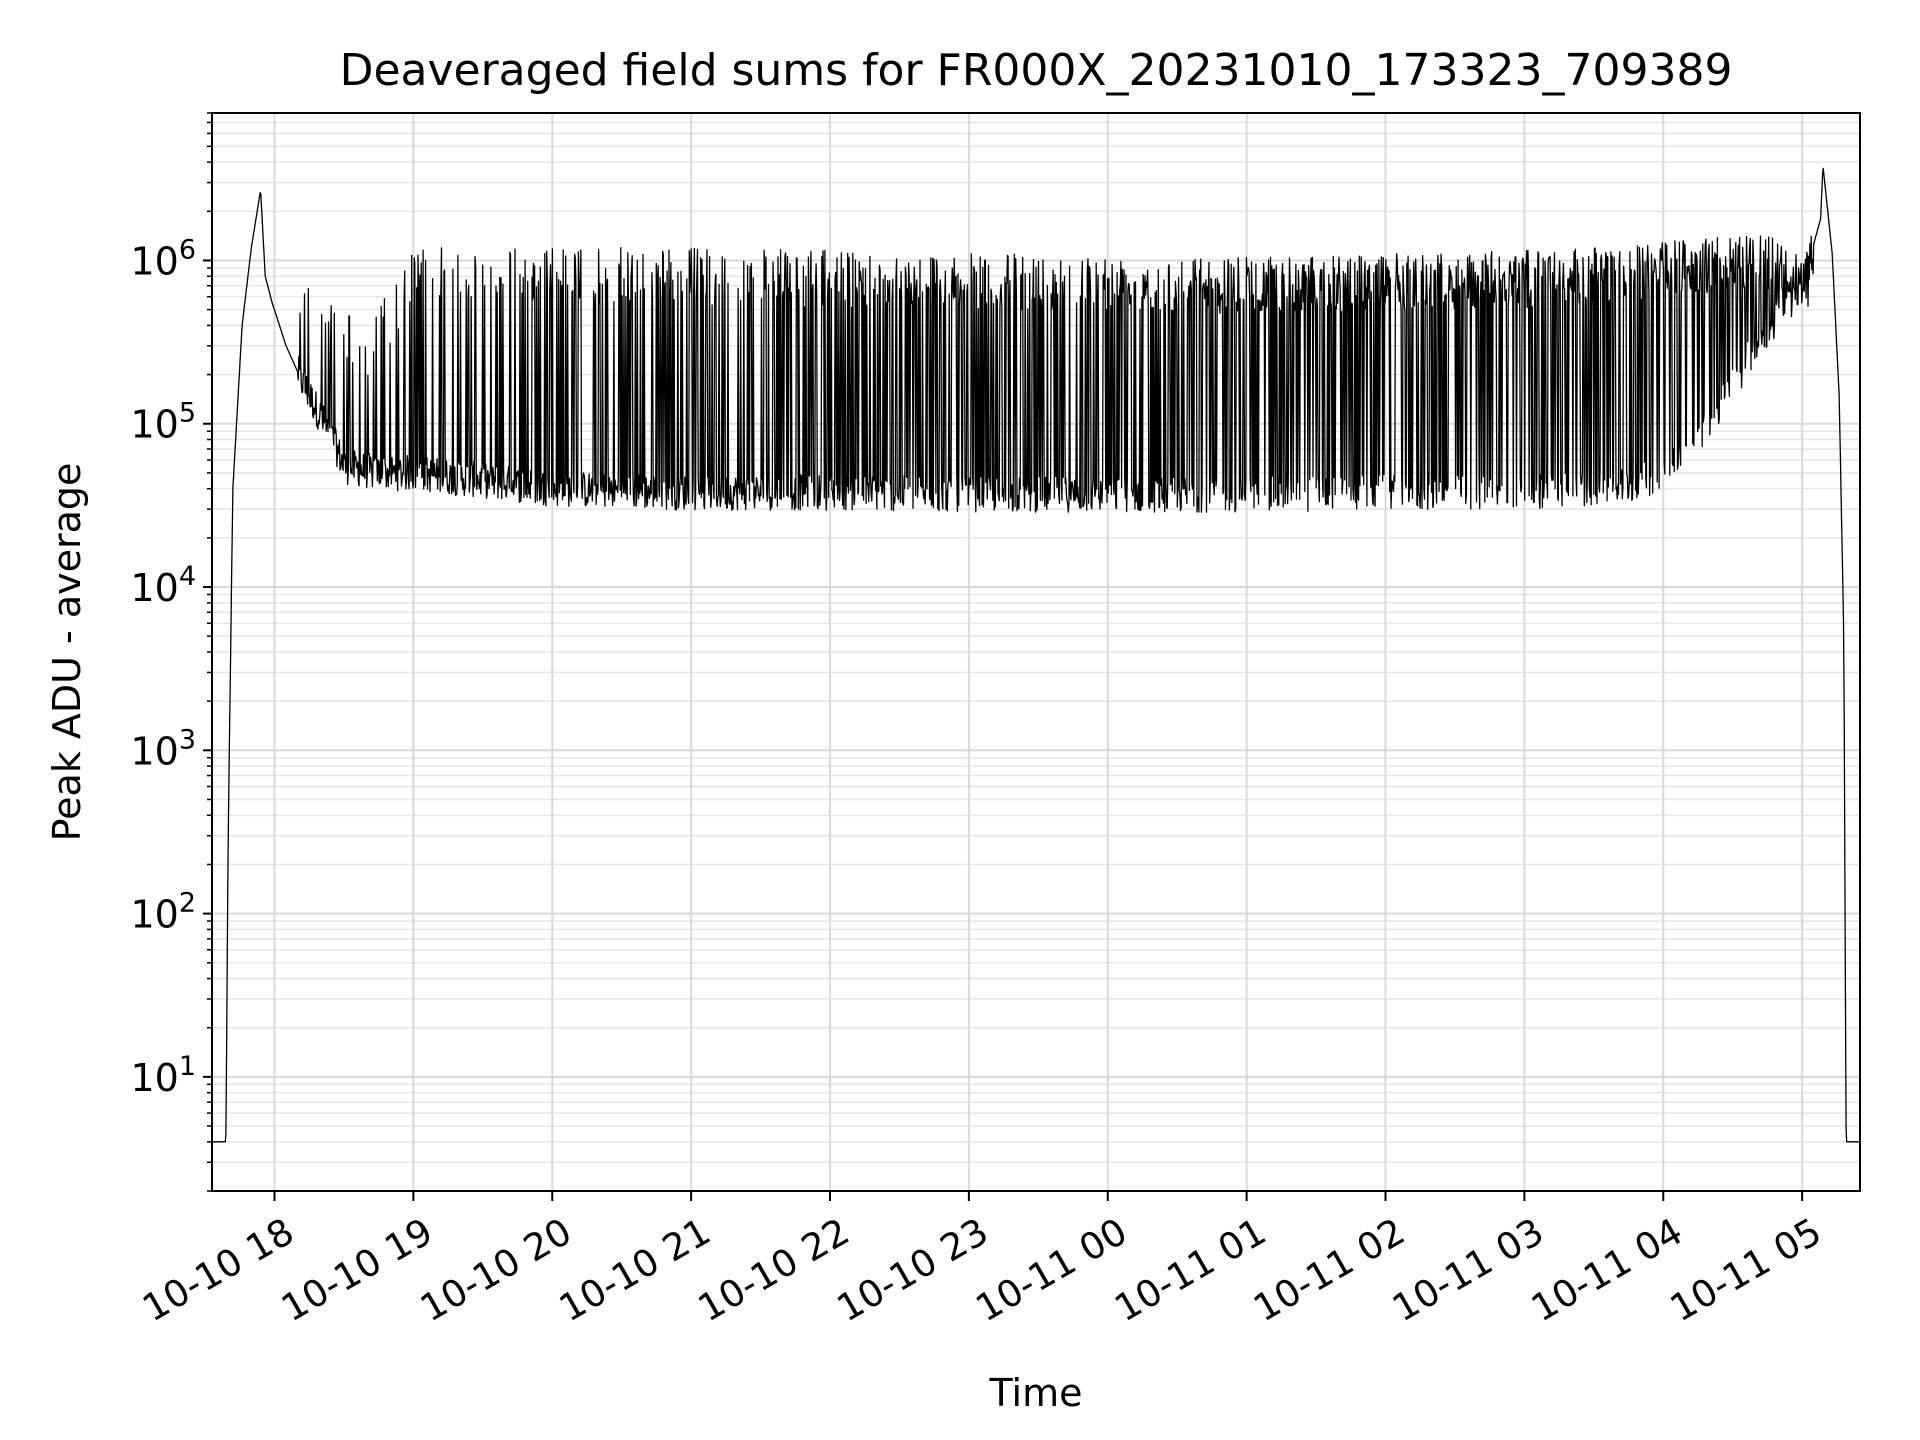 This screenshot has width=1920, height=1440. I want to click on y-tick-label: 10⁶, so click(163, 258).